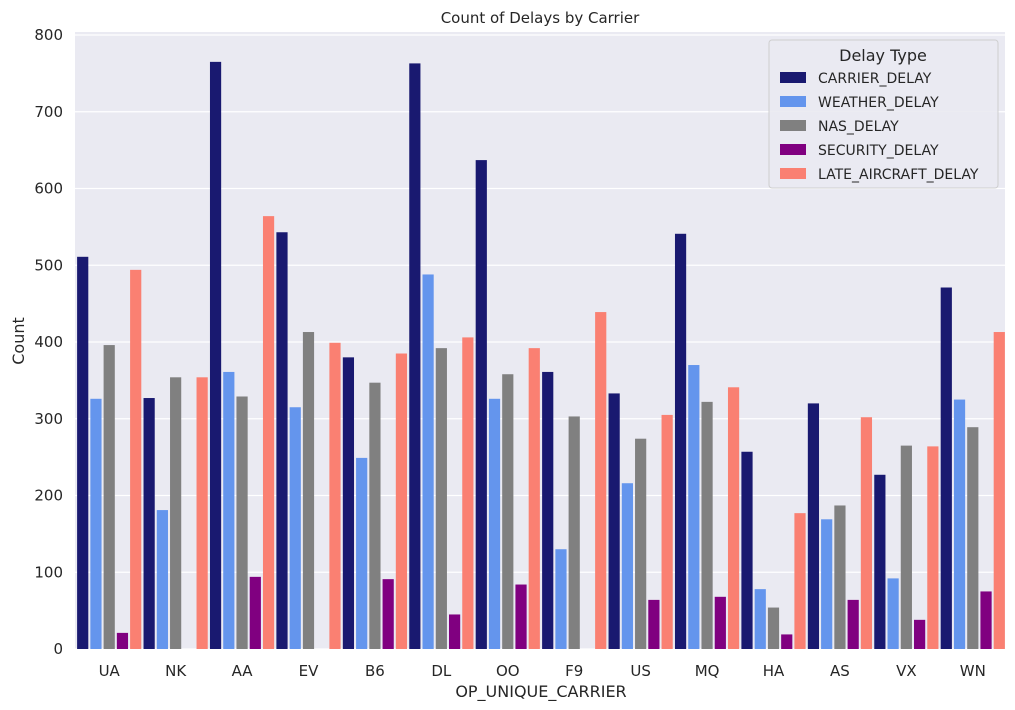 This screenshot has width=1015, height=710. Describe the element at coordinates (858, 127) in the screenshot. I see `legend-label: NAS_DELAY` at that location.